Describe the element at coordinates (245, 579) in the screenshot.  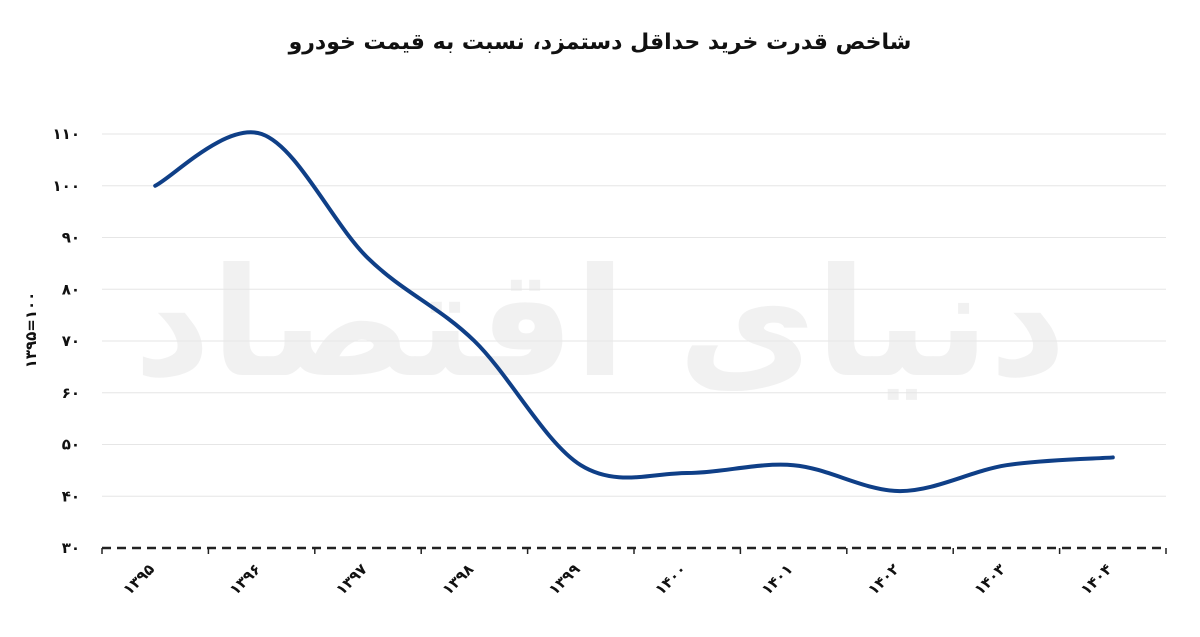
I see `x-tick-label: ۱۳۹۶` at that location.